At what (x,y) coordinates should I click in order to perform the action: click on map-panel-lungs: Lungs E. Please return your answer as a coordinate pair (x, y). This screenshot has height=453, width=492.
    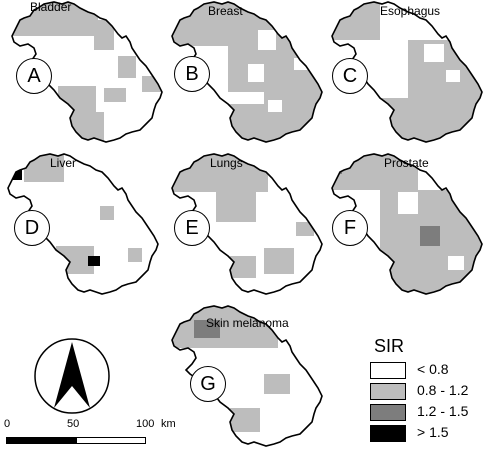
    Looking at the image, I should click on (248, 226).